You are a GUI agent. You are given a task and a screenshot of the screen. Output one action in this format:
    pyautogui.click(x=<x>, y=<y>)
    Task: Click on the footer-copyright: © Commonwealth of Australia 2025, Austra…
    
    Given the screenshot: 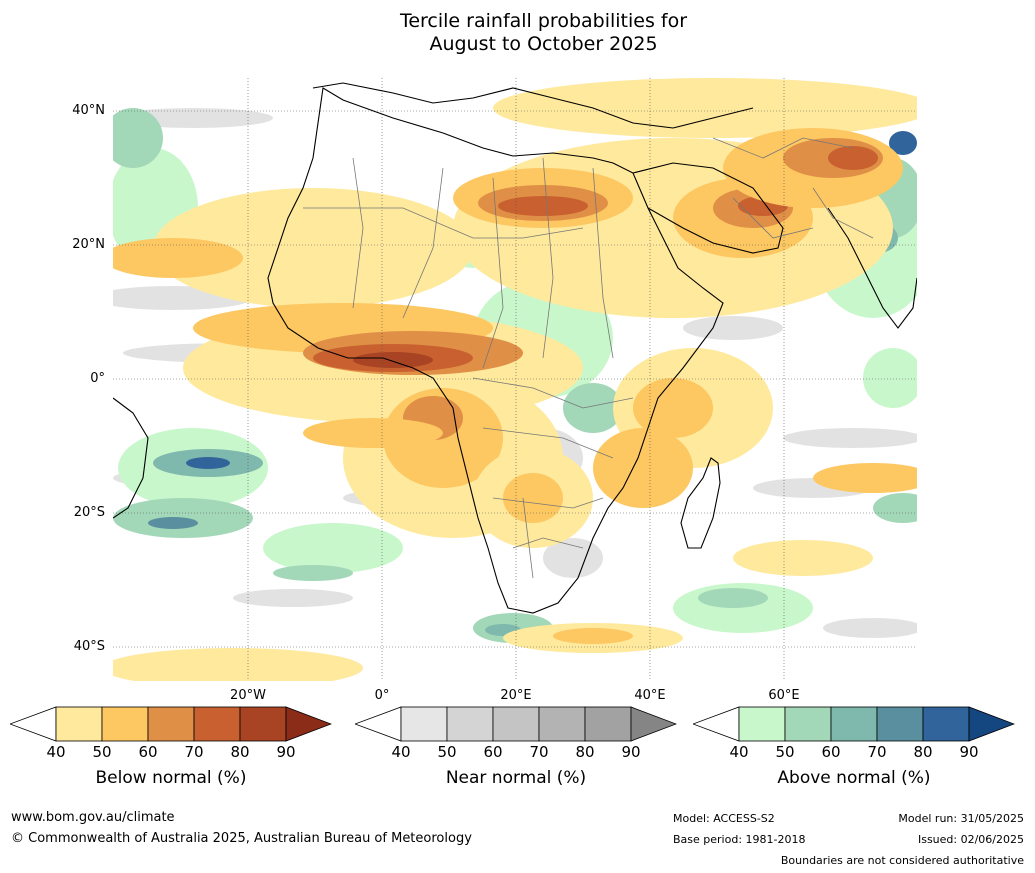 What is the action you would take?
    pyautogui.click(x=241, y=838)
    